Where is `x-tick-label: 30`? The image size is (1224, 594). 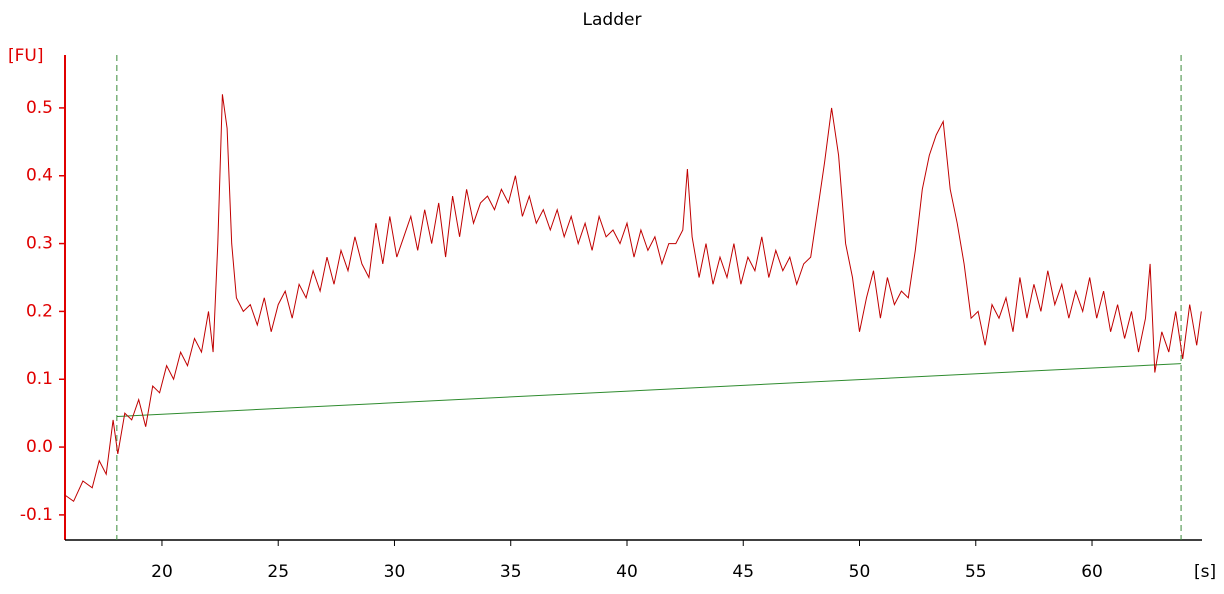 x-tick-label: 30 is located at coordinates (395, 572).